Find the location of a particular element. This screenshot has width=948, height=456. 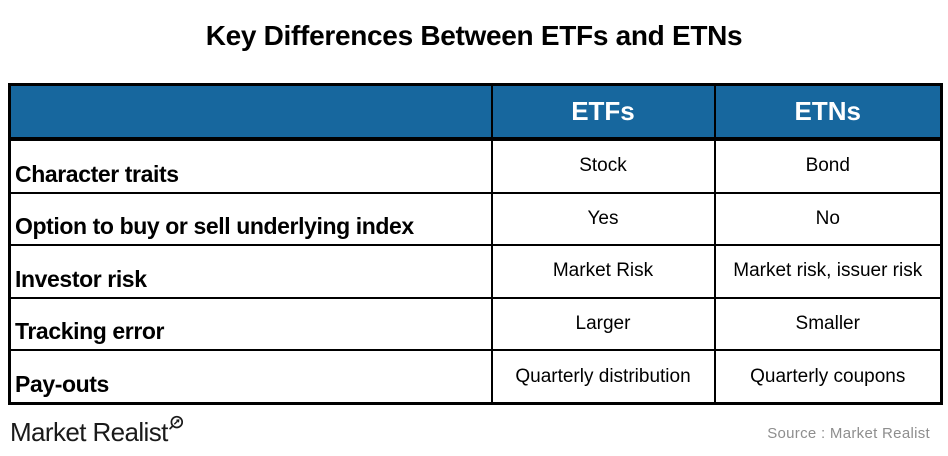

table-row: Tracking error Larger Smaller is located at coordinates (475, 324).